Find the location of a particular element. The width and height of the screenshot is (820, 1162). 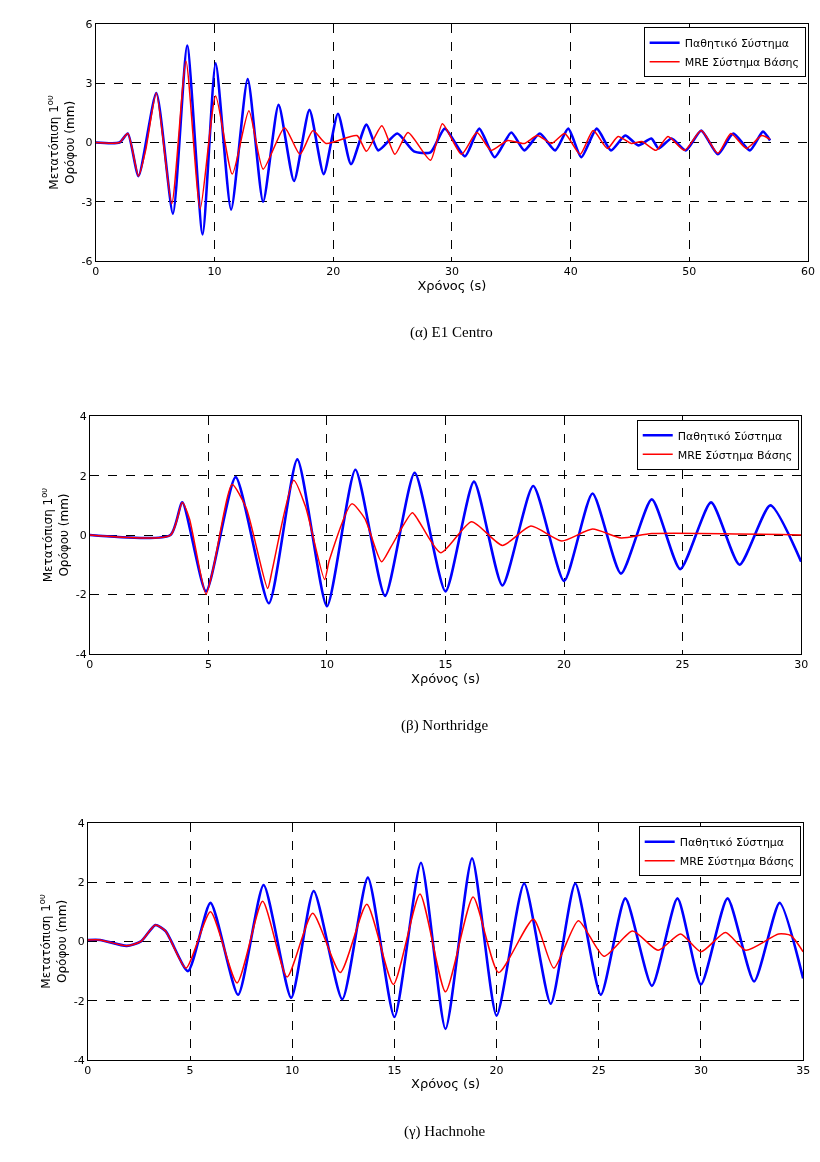

x-tick-label: 40 is located at coordinates (570, 272).